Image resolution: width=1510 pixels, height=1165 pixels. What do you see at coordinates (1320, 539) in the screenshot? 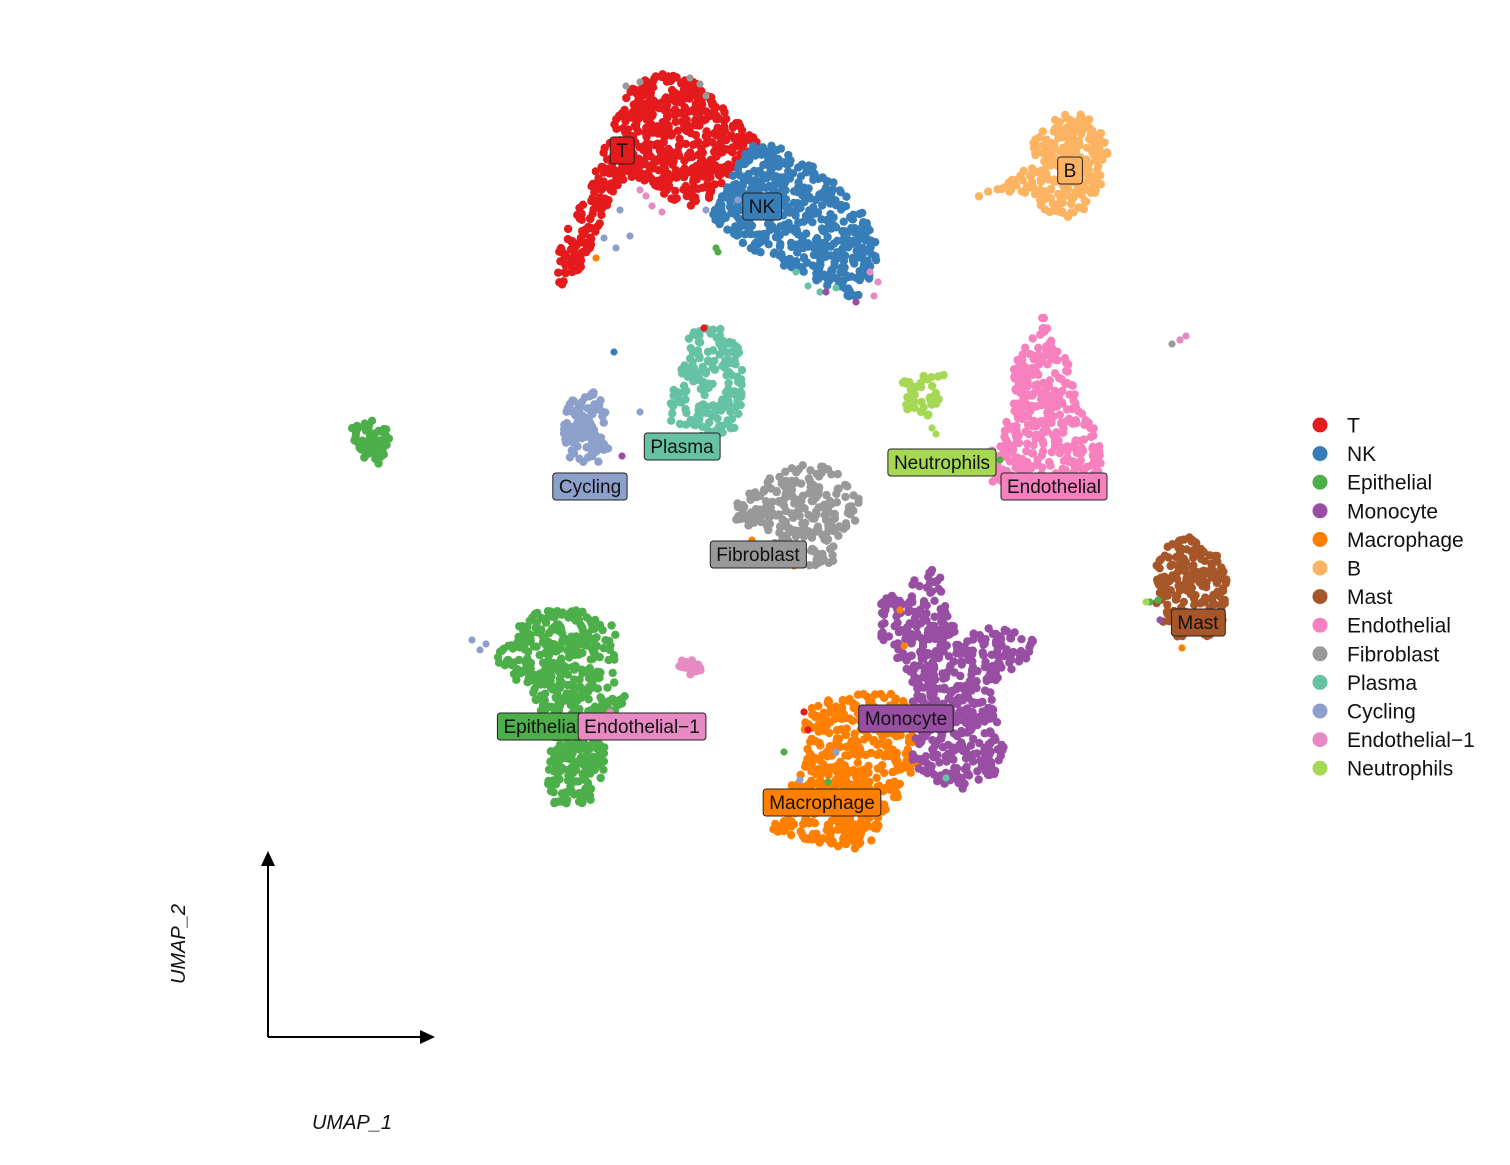
I see `legend-swatch` at bounding box center [1320, 539].